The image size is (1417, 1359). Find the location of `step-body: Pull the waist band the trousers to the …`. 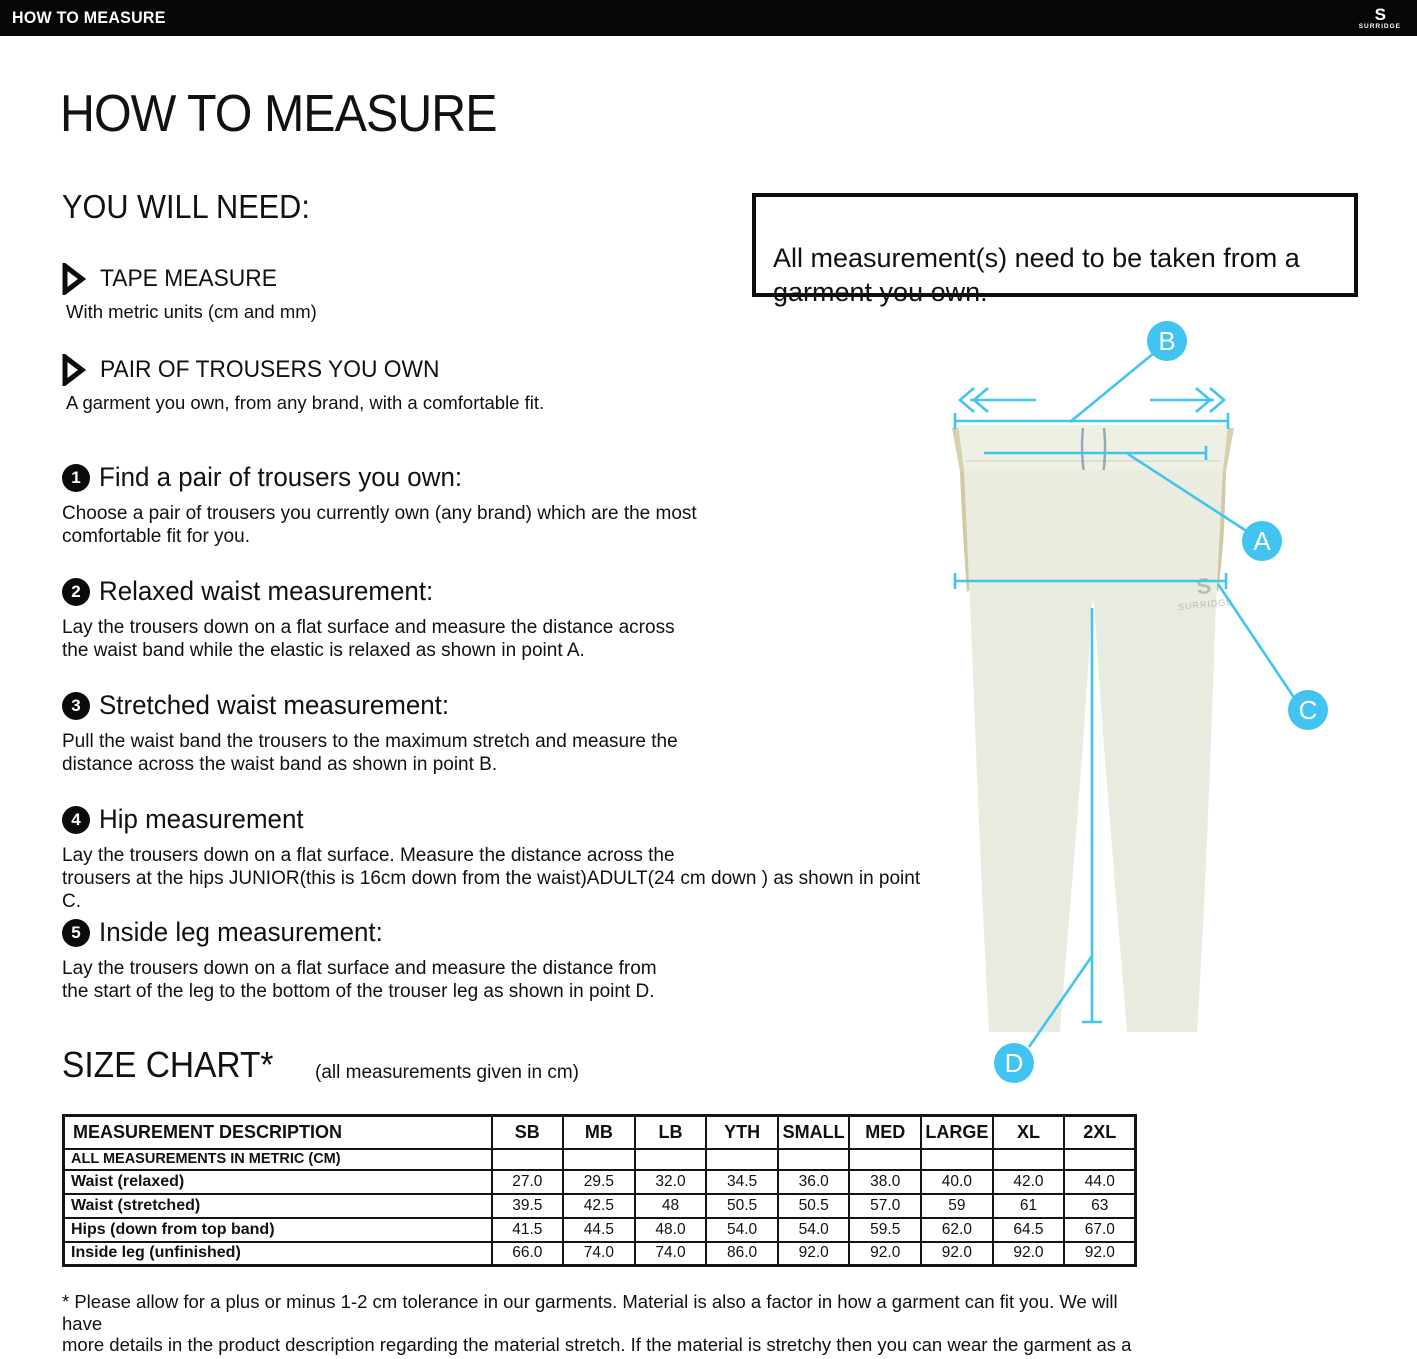

step-body: Pull the waist band the trousers to the … is located at coordinates (370, 753).